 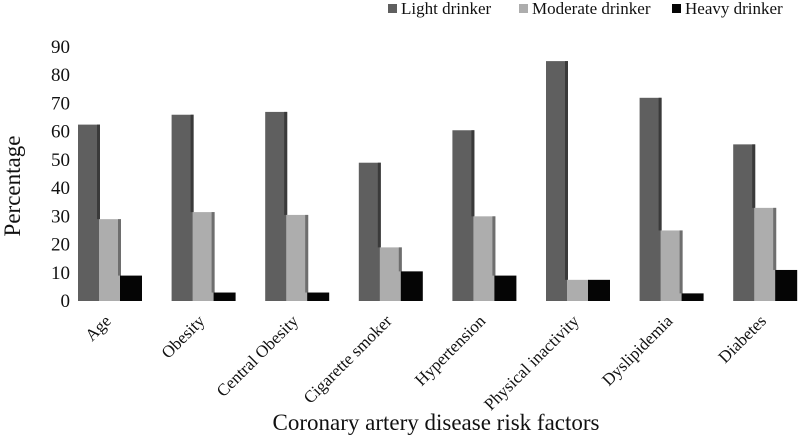 I want to click on legend-item: Moderate drinker, so click(x=585, y=9).